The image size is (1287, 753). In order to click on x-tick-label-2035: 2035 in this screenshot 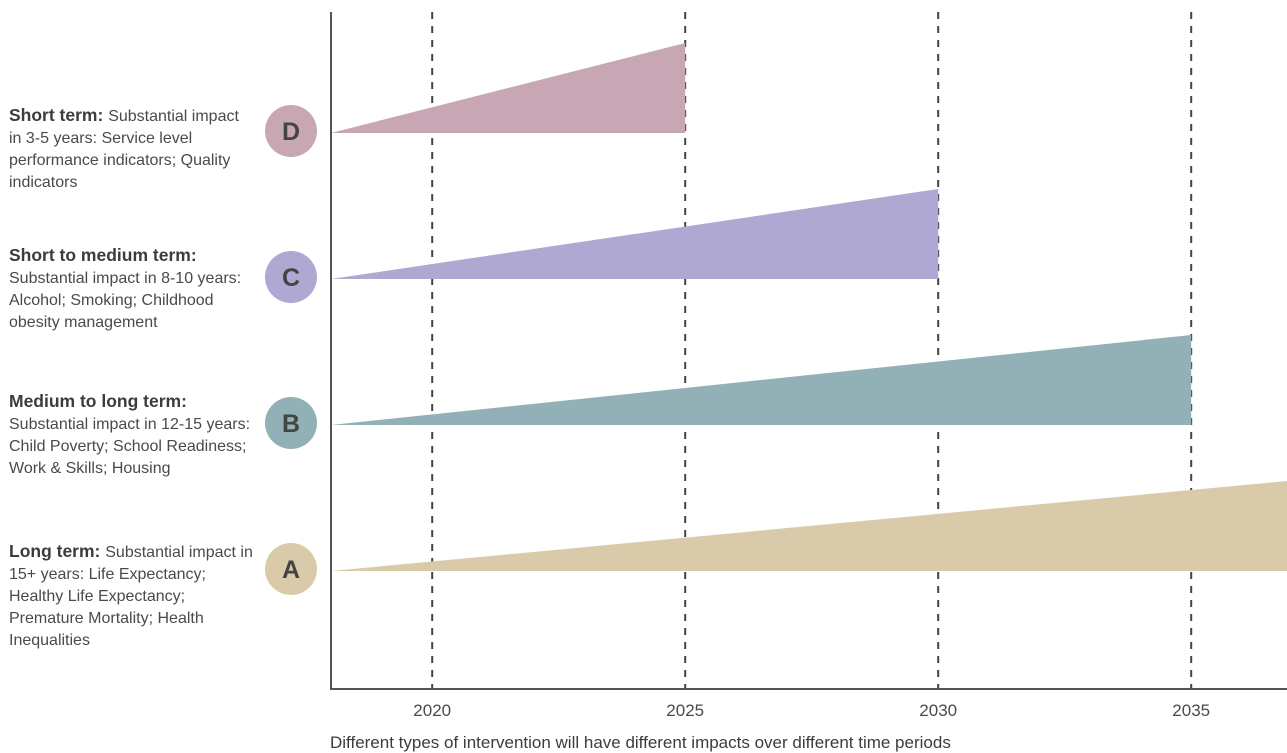, I will do `click(1191, 710)`.